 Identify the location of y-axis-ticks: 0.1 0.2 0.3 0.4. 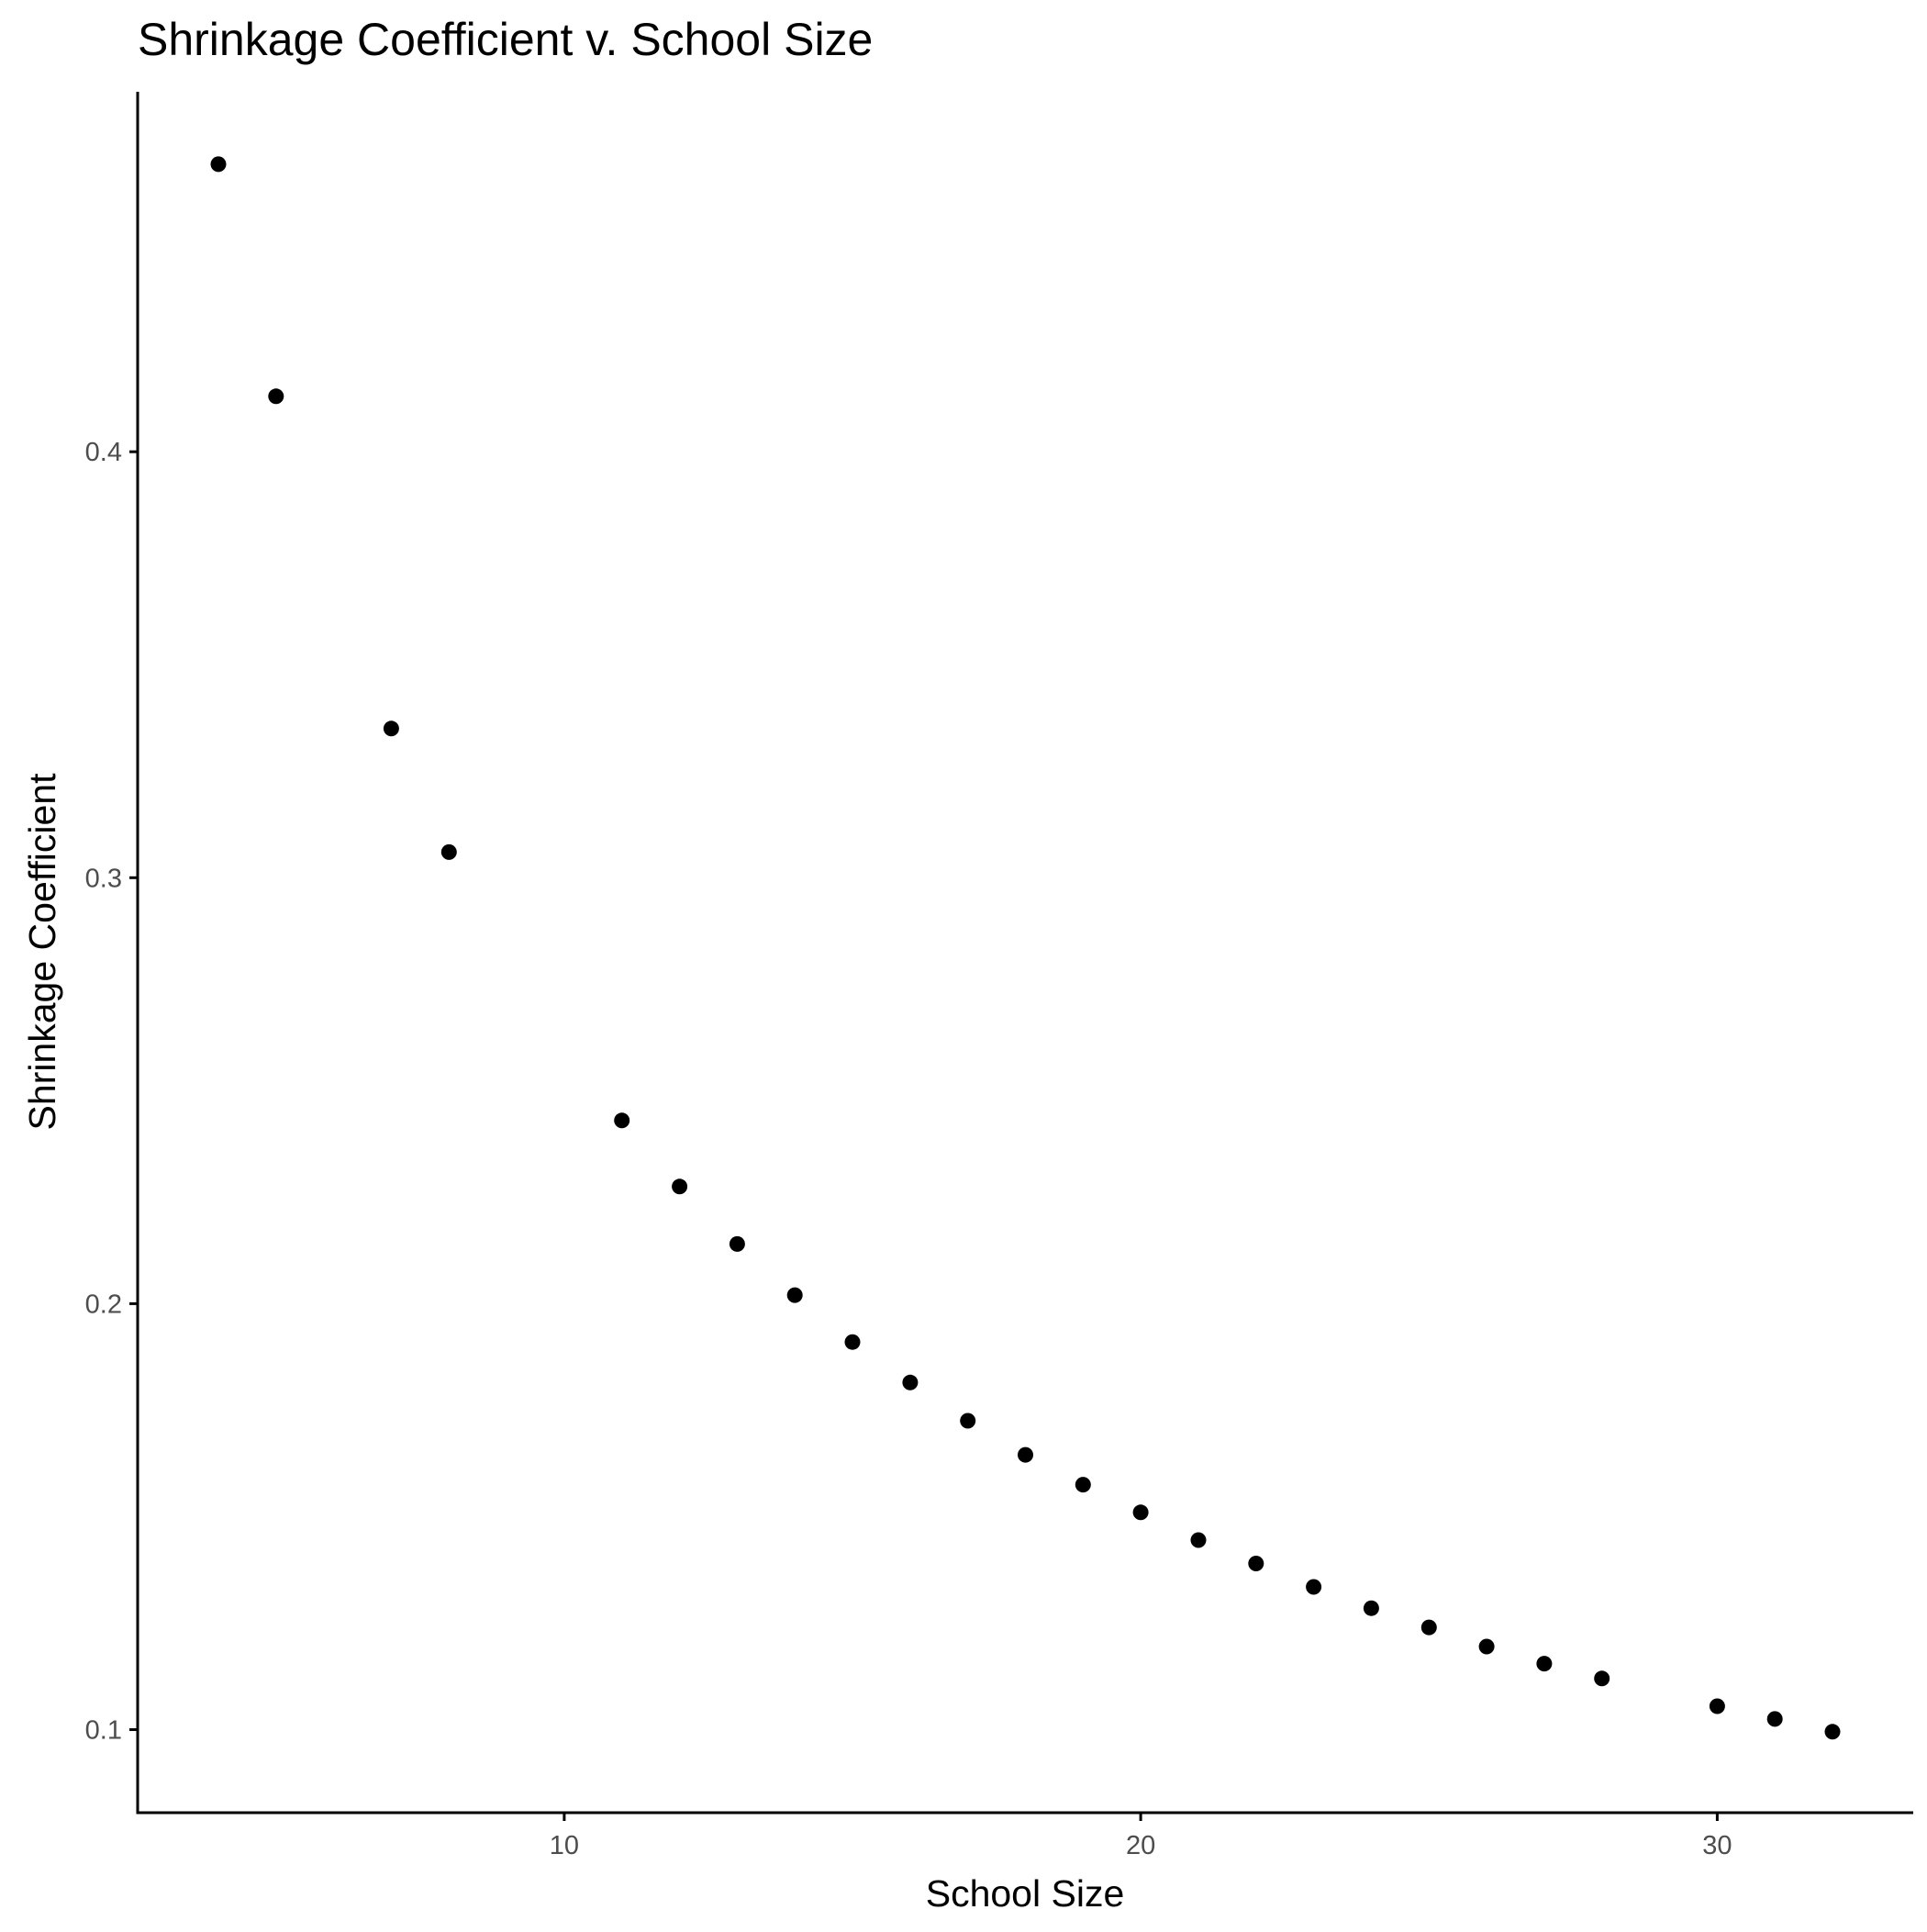
(111, 1092).